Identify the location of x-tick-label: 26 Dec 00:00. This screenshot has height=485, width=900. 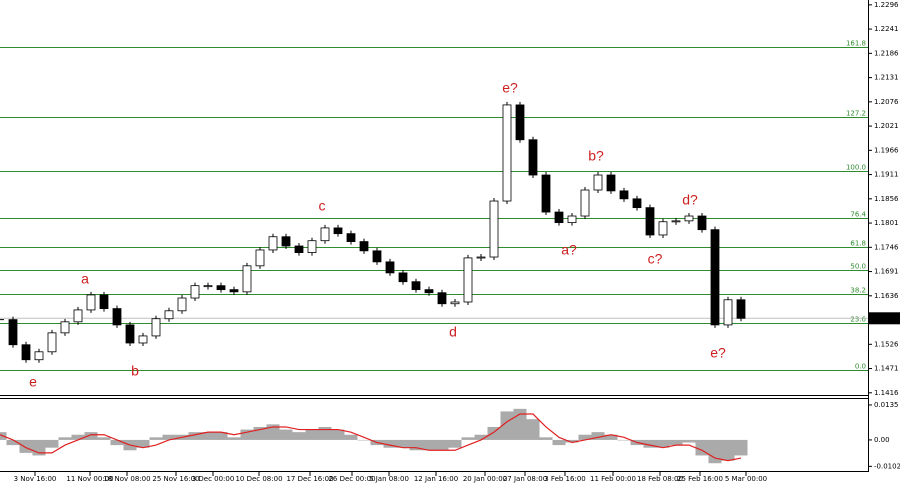
(351, 479).